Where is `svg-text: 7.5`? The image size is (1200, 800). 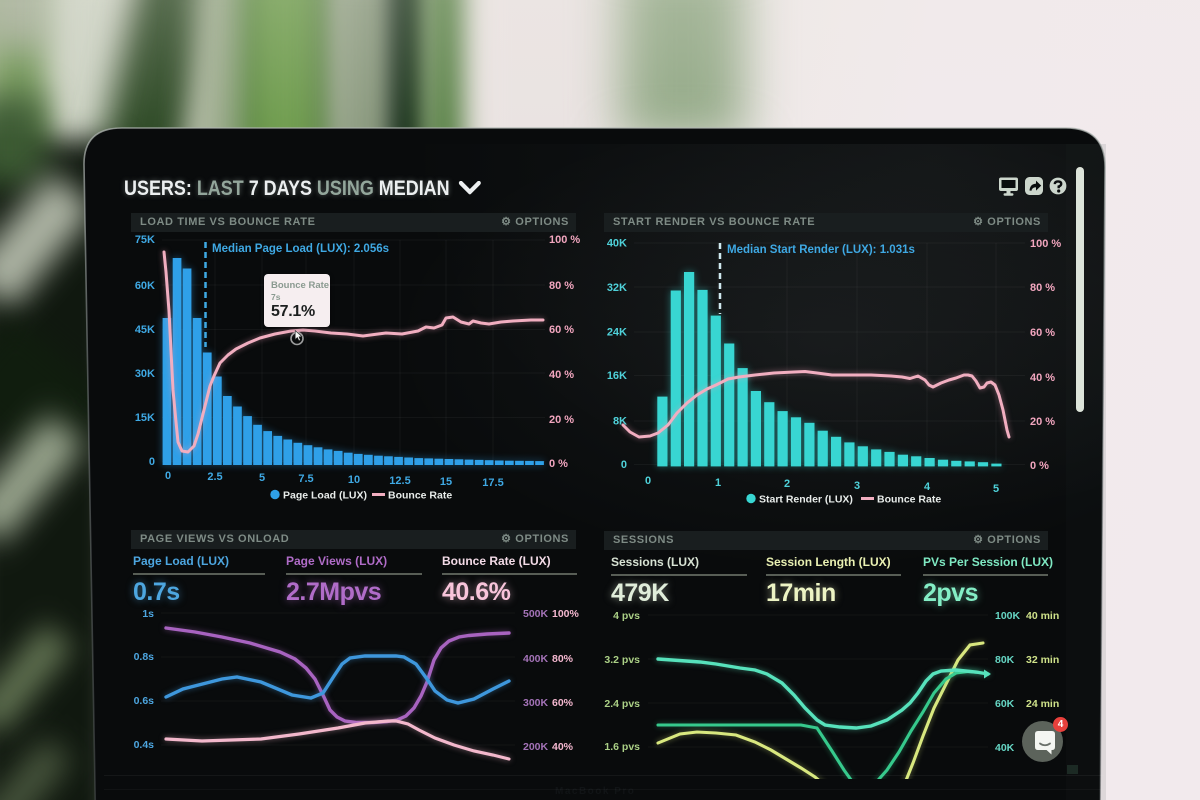
svg-text: 7.5 is located at coordinates (305, 479).